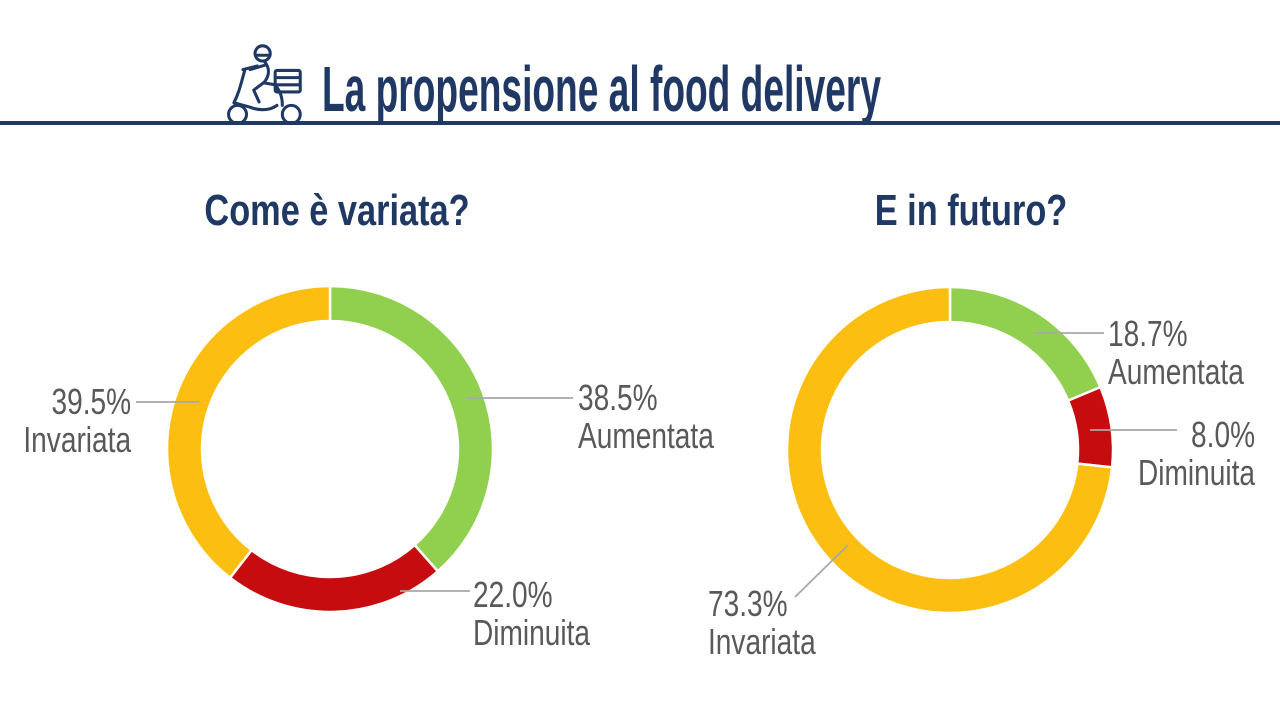  I want to click on callout-value: 39.5%, so click(91, 401).